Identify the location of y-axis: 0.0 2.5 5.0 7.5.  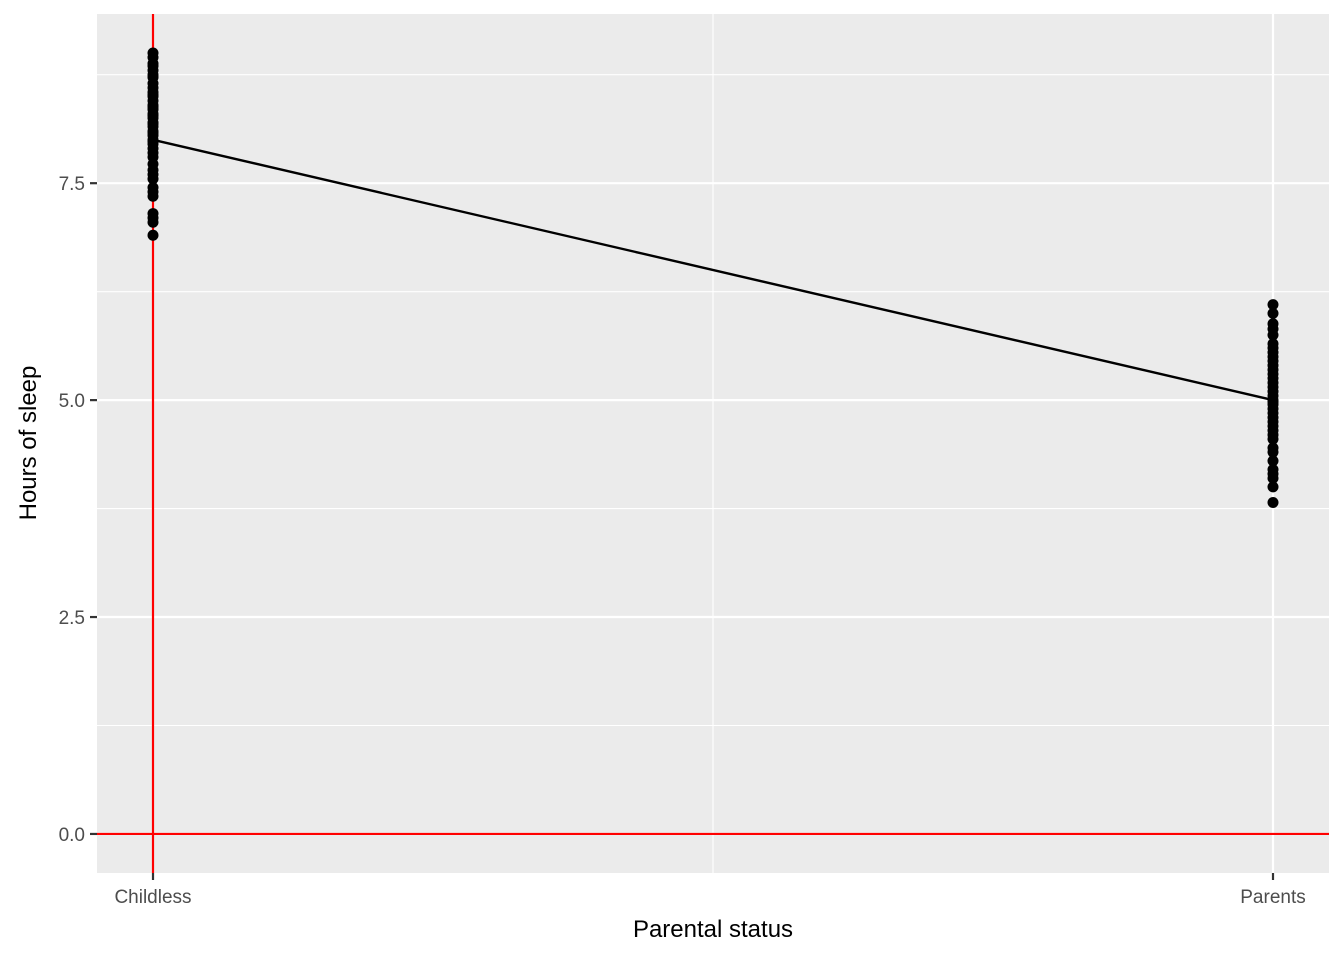
(78, 510).